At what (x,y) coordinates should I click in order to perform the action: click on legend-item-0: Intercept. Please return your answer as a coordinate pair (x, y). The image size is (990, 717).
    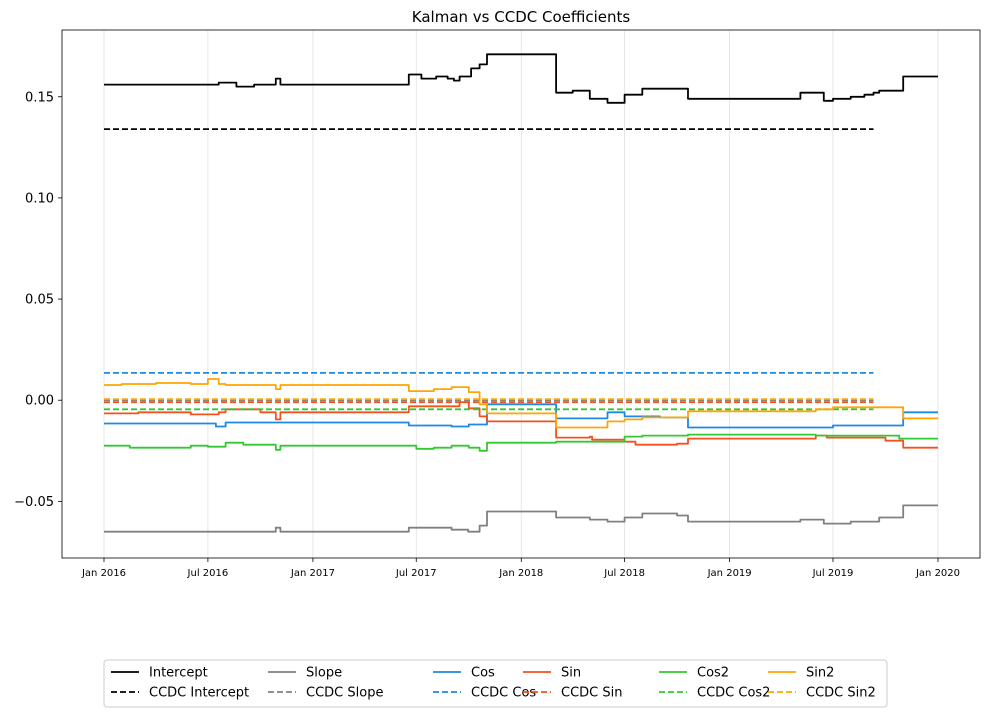
    Looking at the image, I should click on (159, 673).